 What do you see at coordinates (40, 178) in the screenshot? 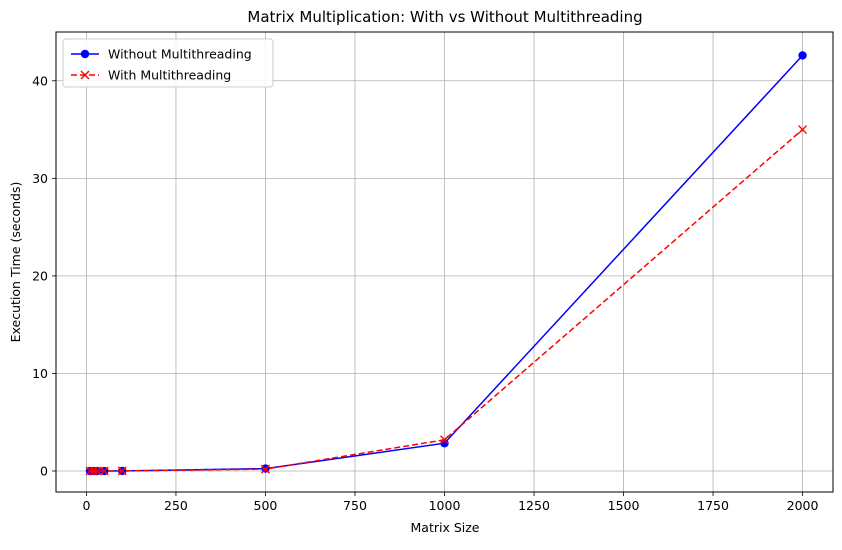
I see `y-tick-label: 30` at bounding box center [40, 178].